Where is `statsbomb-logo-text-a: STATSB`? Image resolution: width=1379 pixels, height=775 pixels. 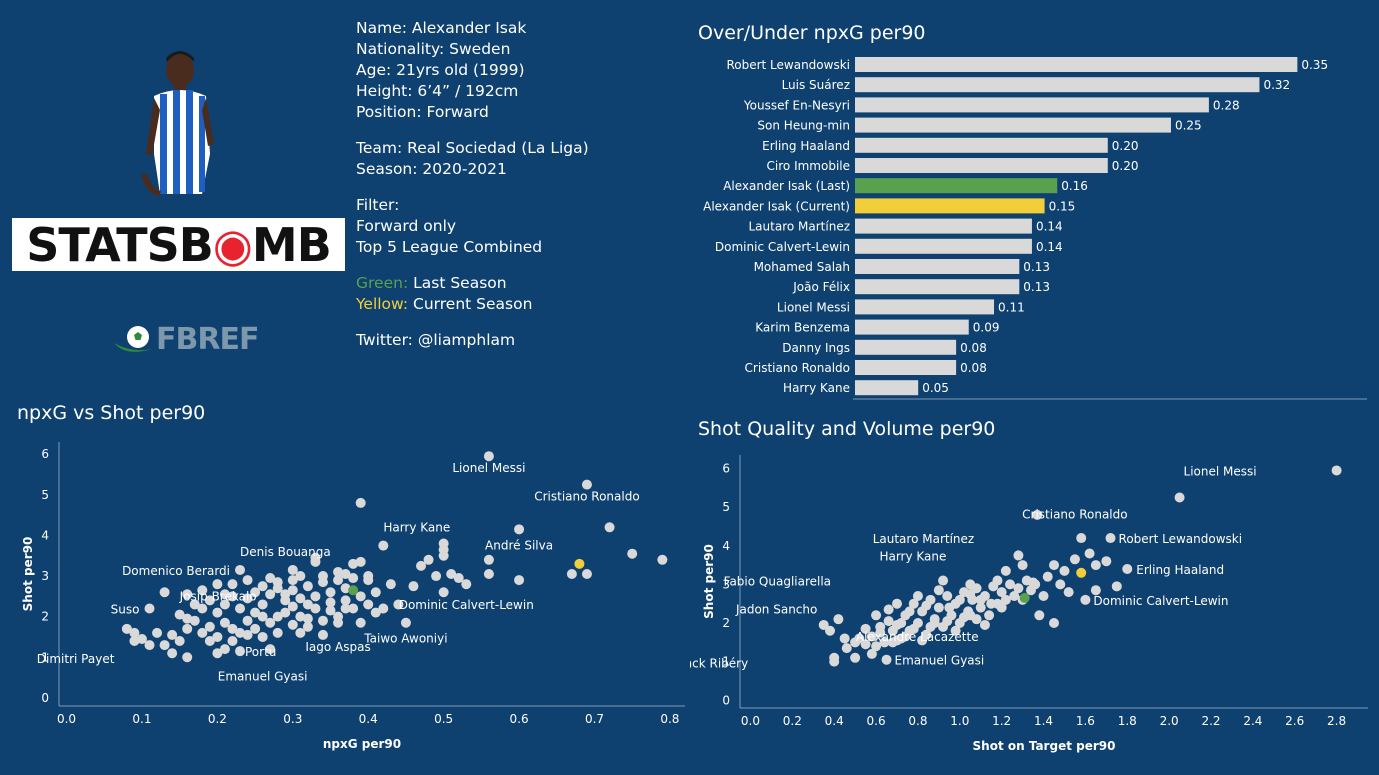
statsbomb-logo-text-a: STATSB is located at coordinates (120, 244).